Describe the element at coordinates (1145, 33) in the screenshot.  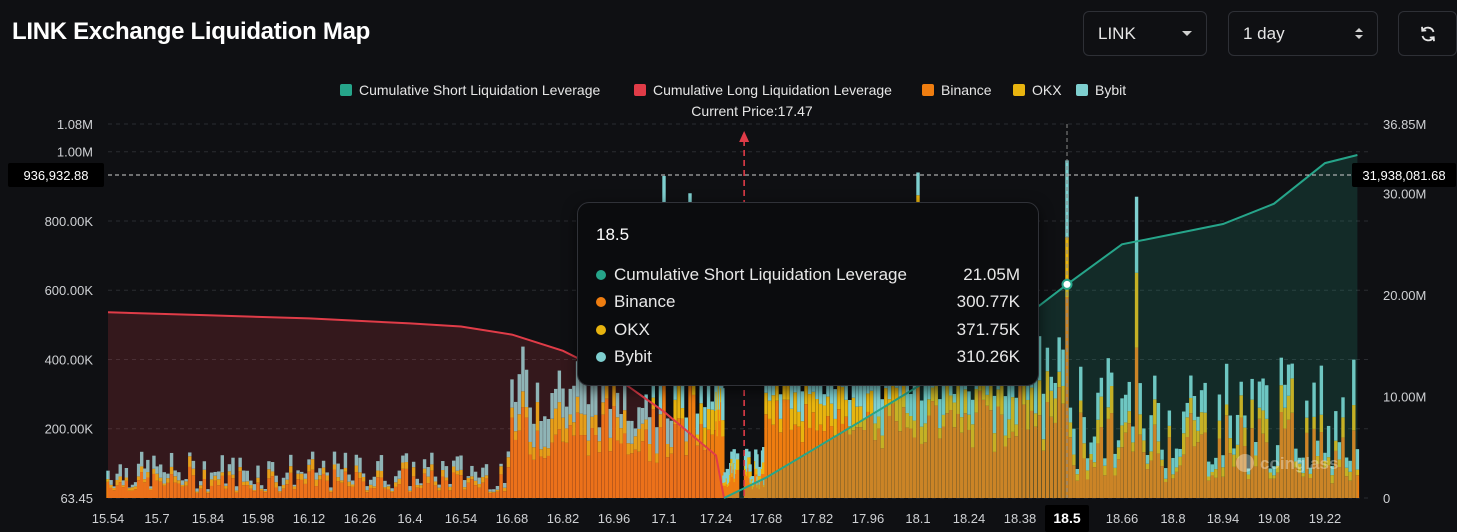
I see `coin-select: LINK` at that location.